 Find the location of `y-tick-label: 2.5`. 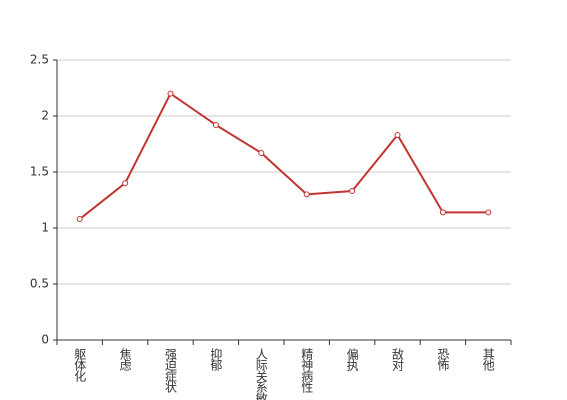

y-tick-label: 2.5 is located at coordinates (39, 60).